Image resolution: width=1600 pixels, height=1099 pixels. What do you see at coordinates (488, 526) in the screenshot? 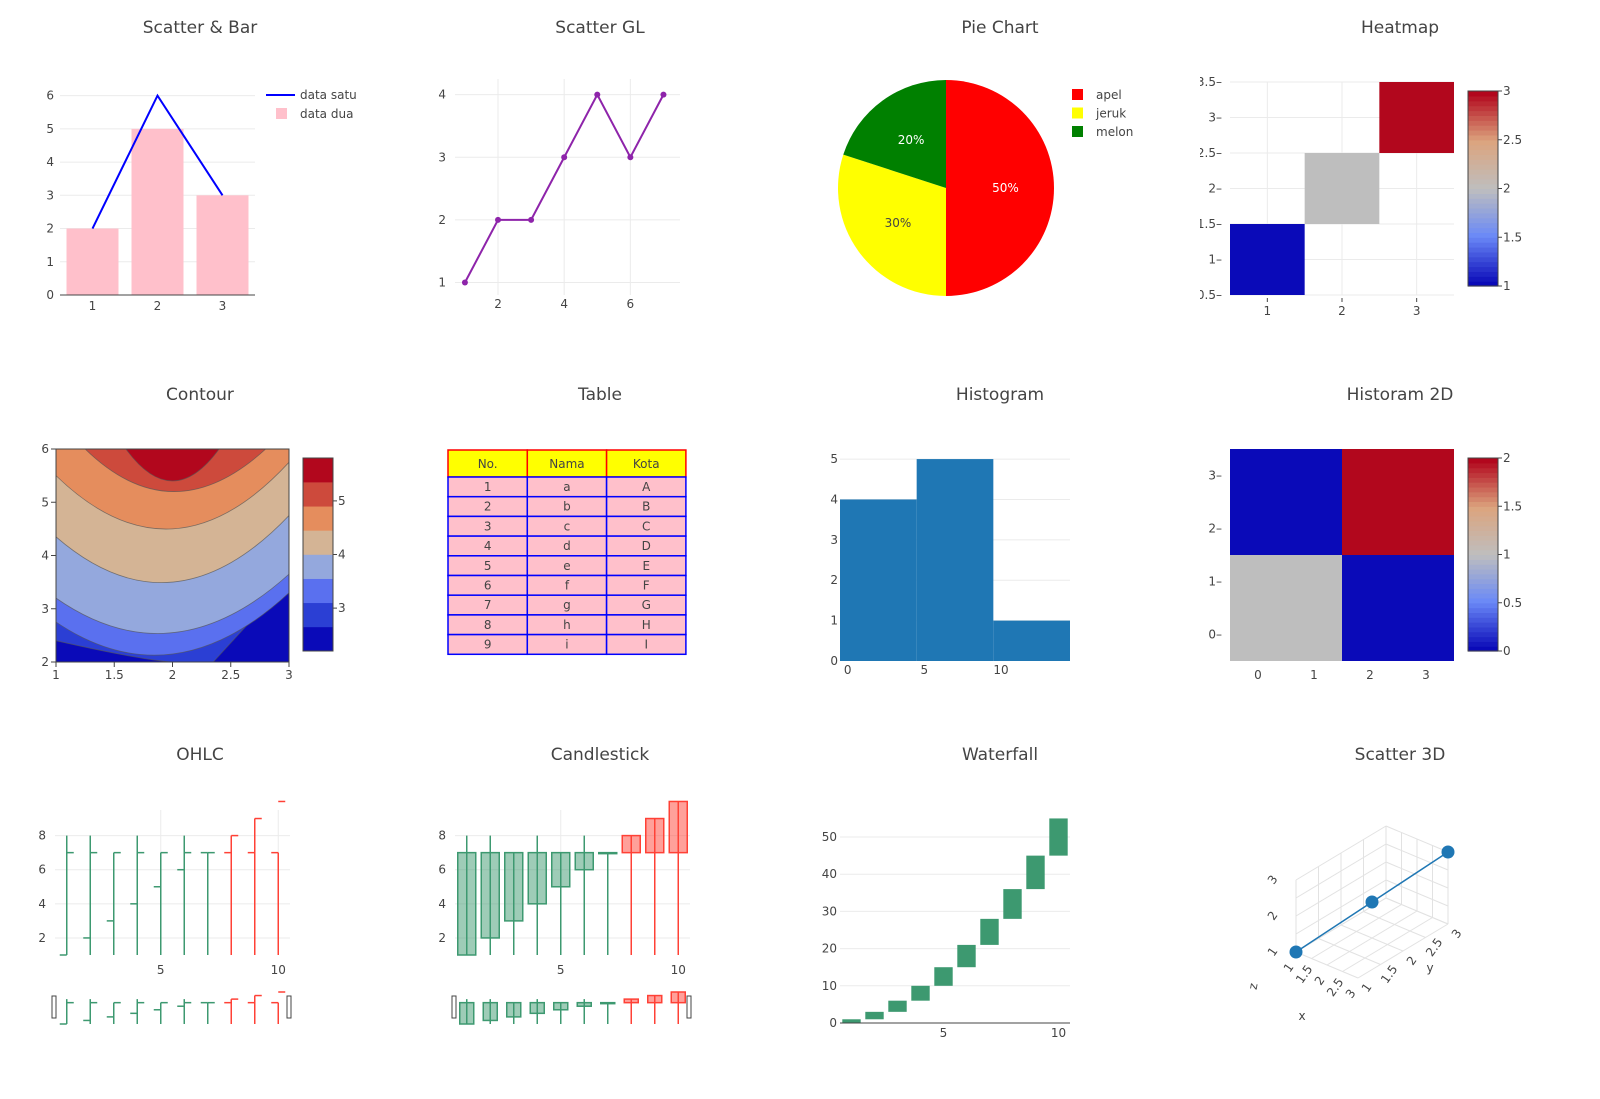
I see `table-cell-text: 3` at bounding box center [488, 526].